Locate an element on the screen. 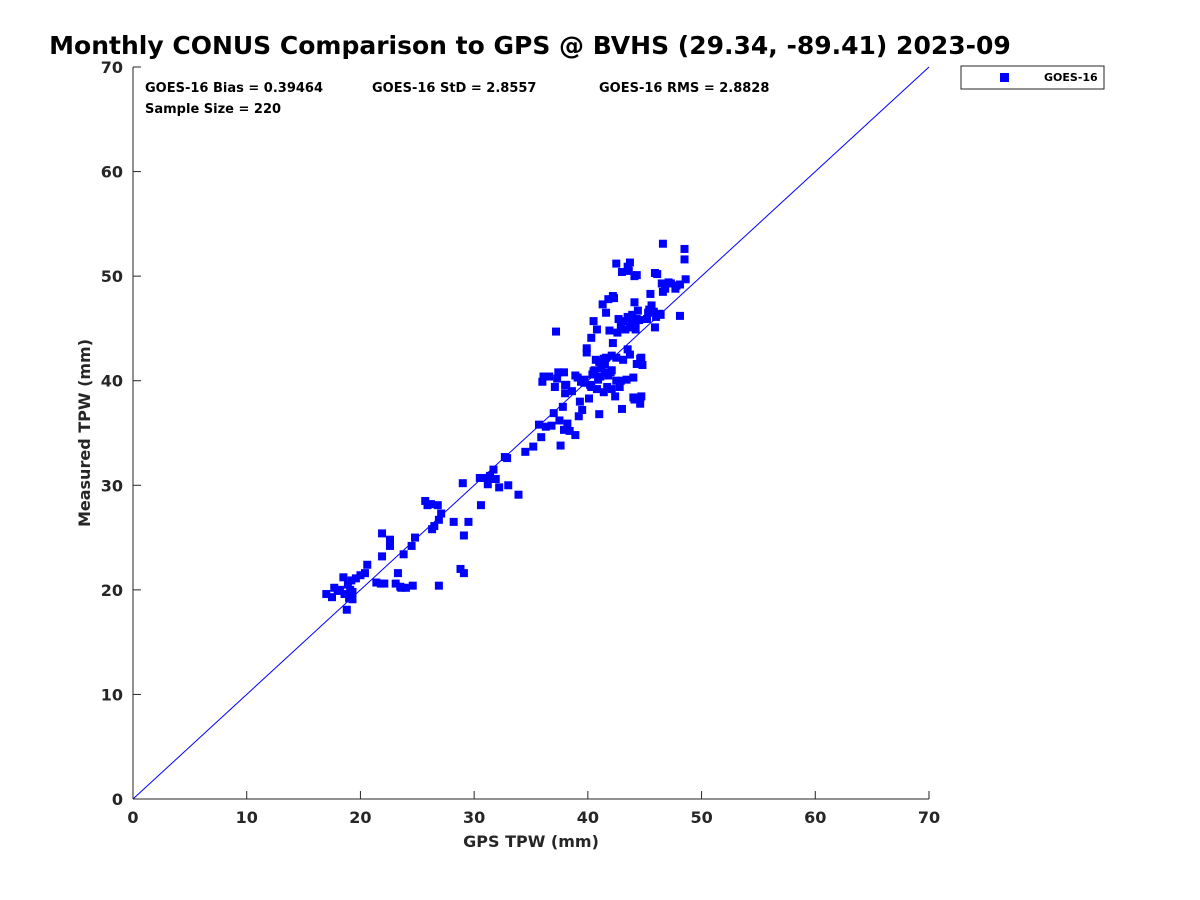 This screenshot has width=1200, height=900. x-tick-label: 50 is located at coordinates (701, 817).